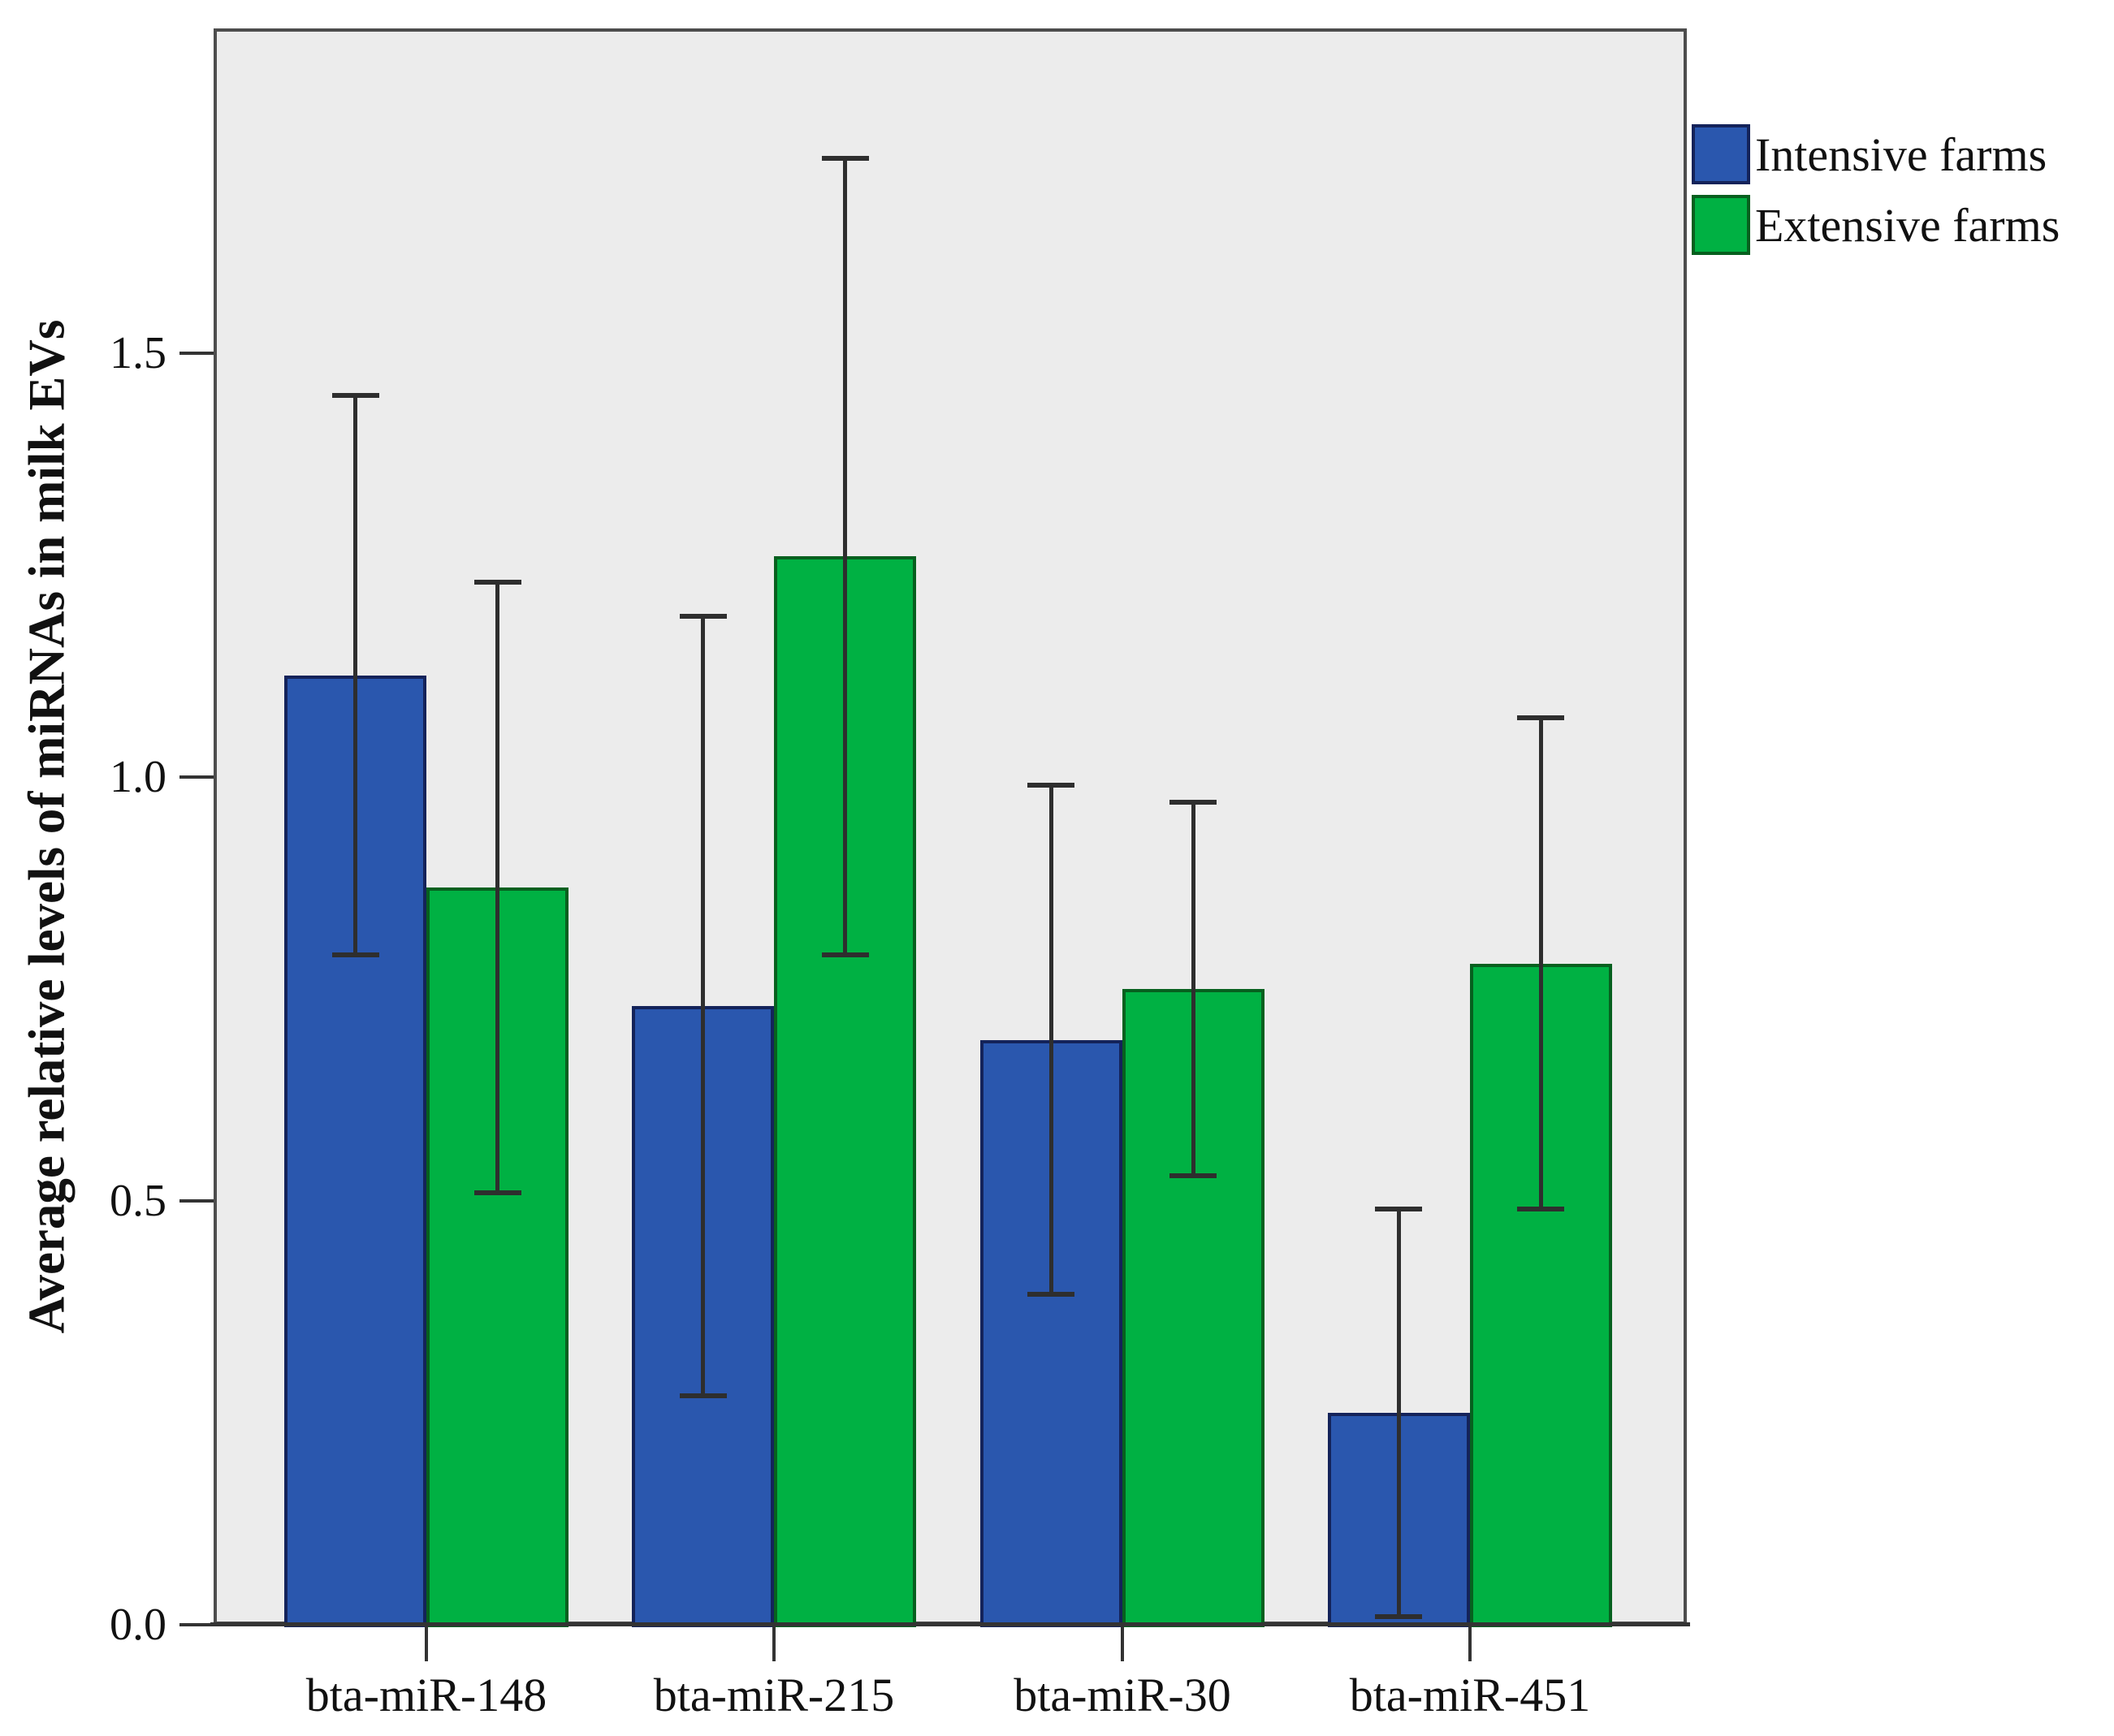 Image resolution: width=2114 pixels, height=1736 pixels. I want to click on x-category-label: bta-miR-451, so click(1470, 1695).